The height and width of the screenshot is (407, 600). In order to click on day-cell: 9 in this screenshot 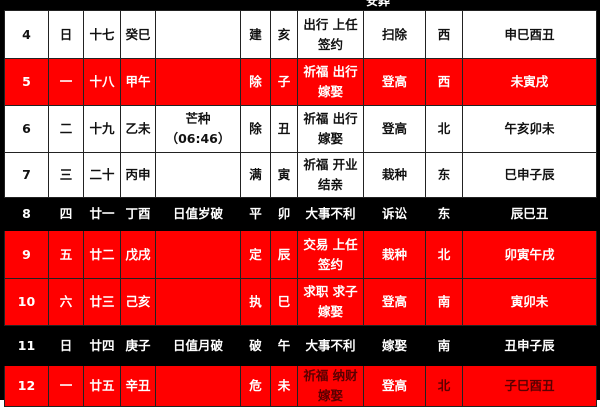, I will do `click(26, 254)`.